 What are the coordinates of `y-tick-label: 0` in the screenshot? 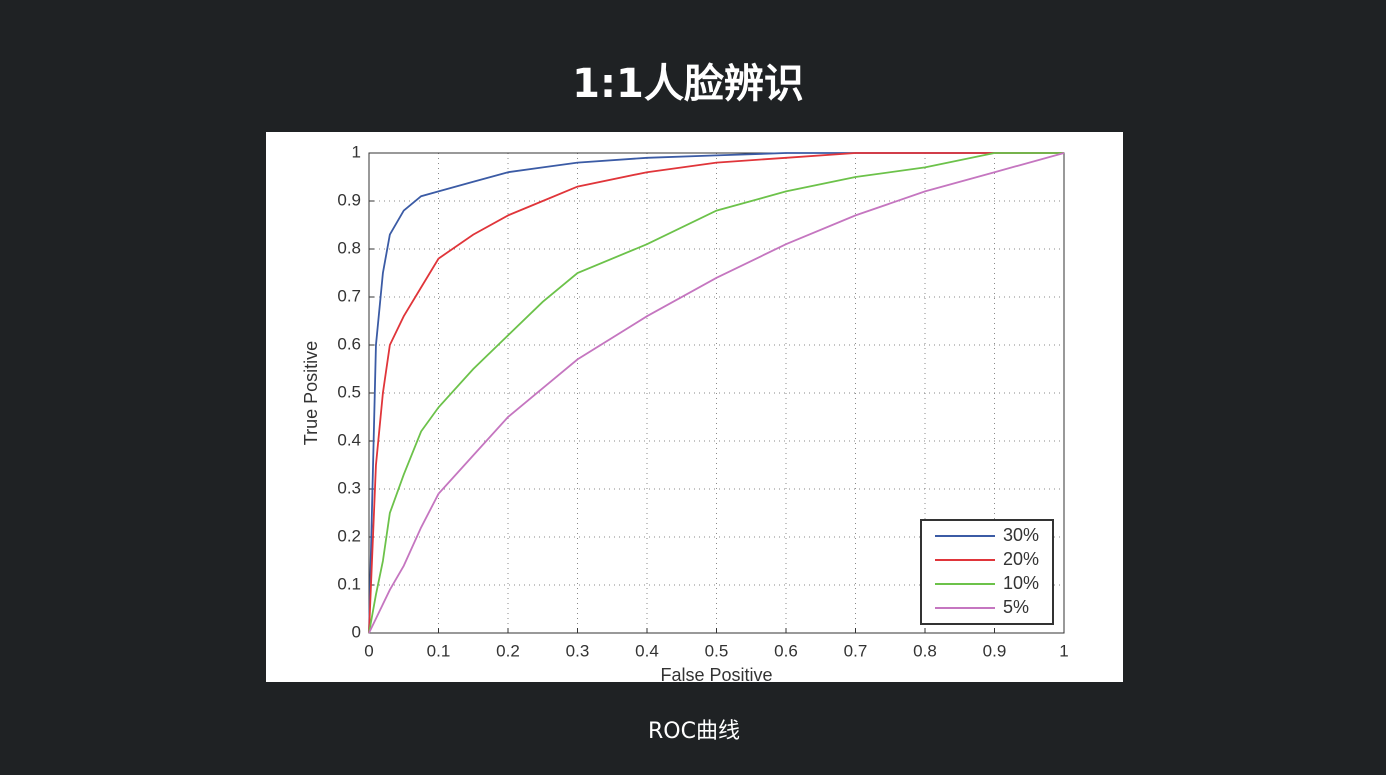 It's located at (356, 631).